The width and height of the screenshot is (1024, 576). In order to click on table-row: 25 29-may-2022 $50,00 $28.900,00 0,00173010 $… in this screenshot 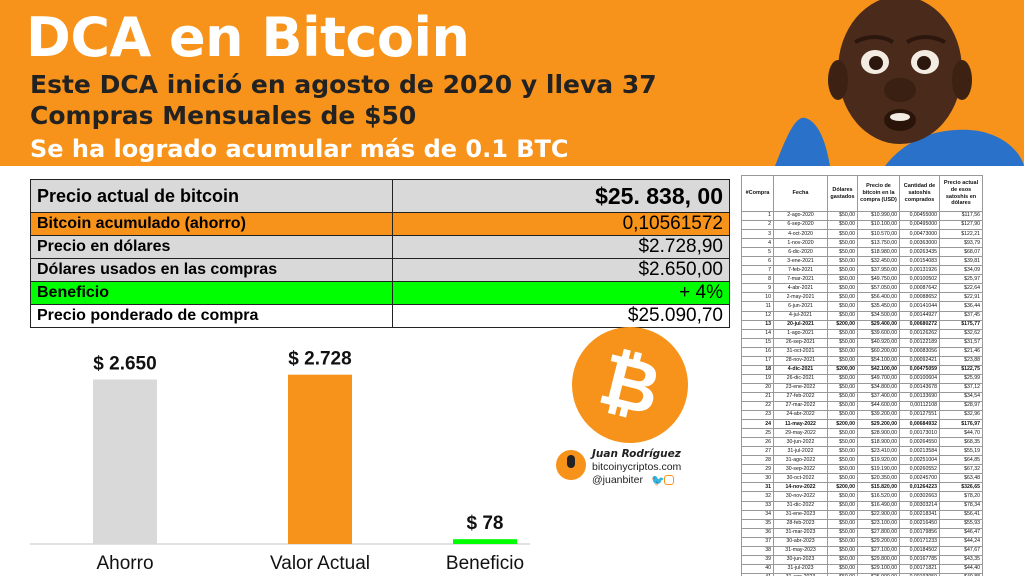, I will do `click(862, 433)`.